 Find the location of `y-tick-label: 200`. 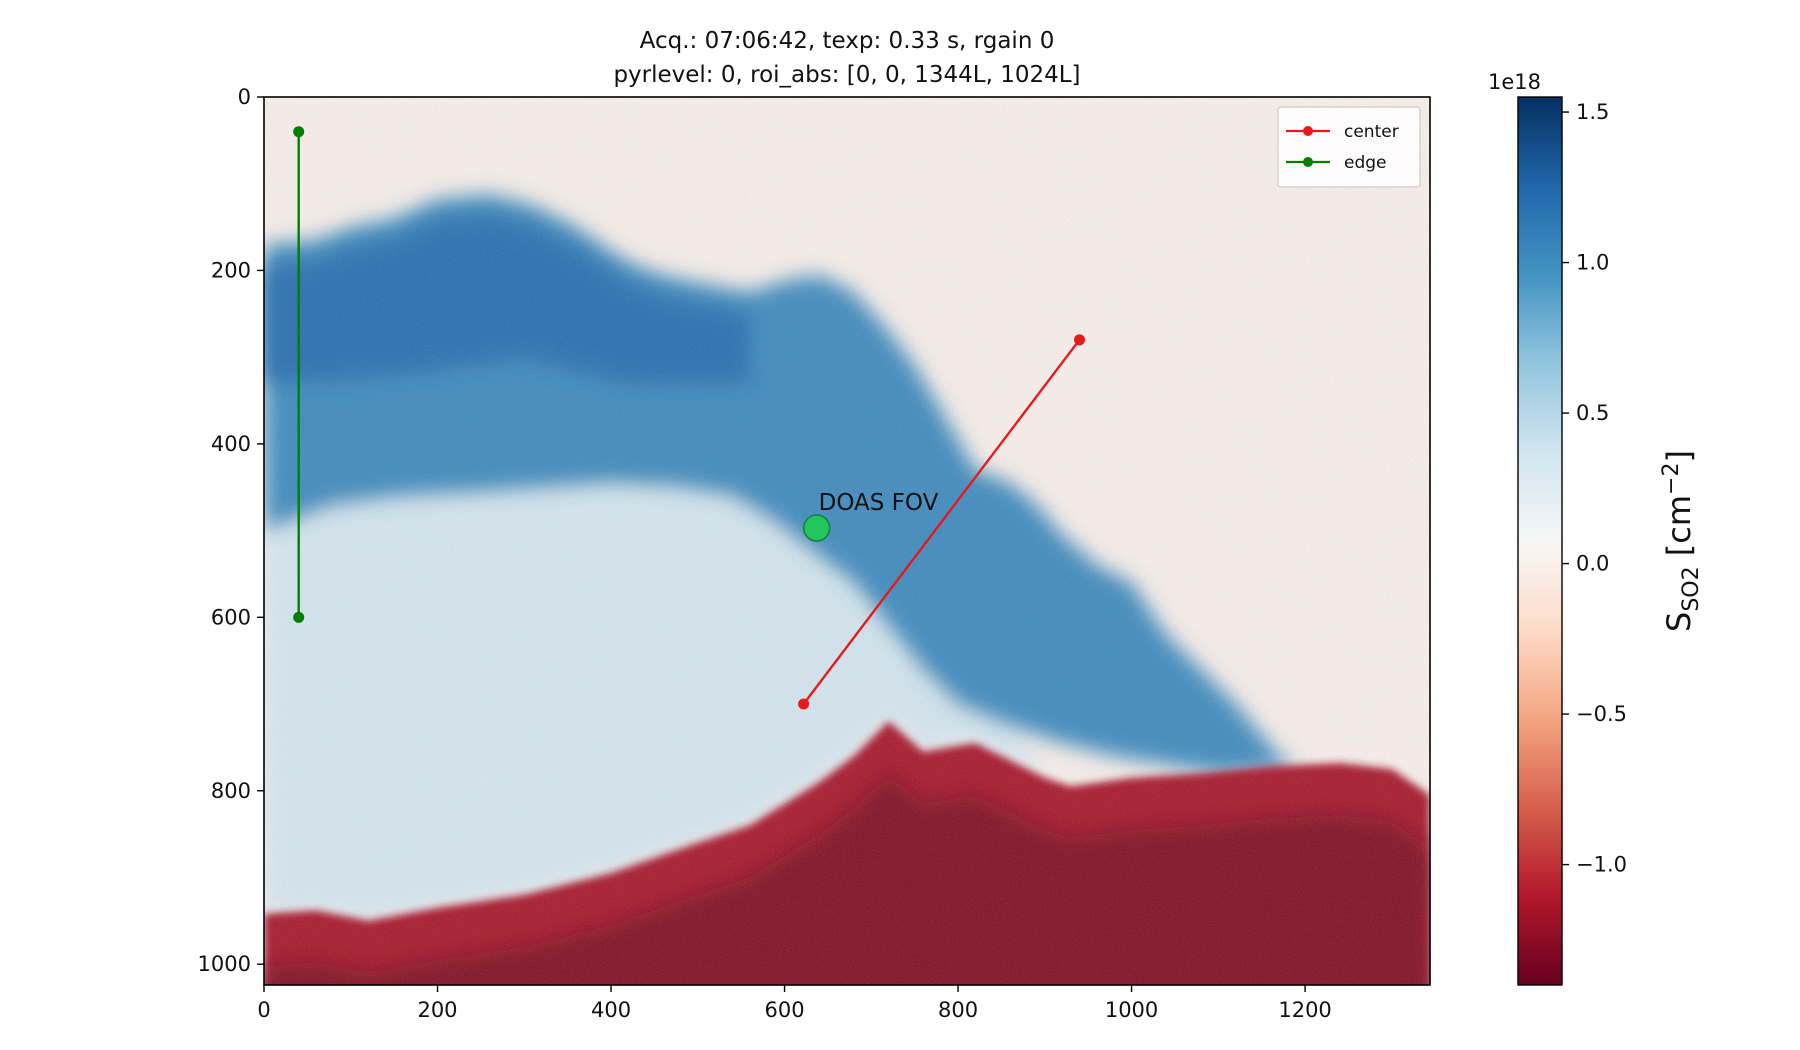

y-tick-label: 200 is located at coordinates (231, 270).